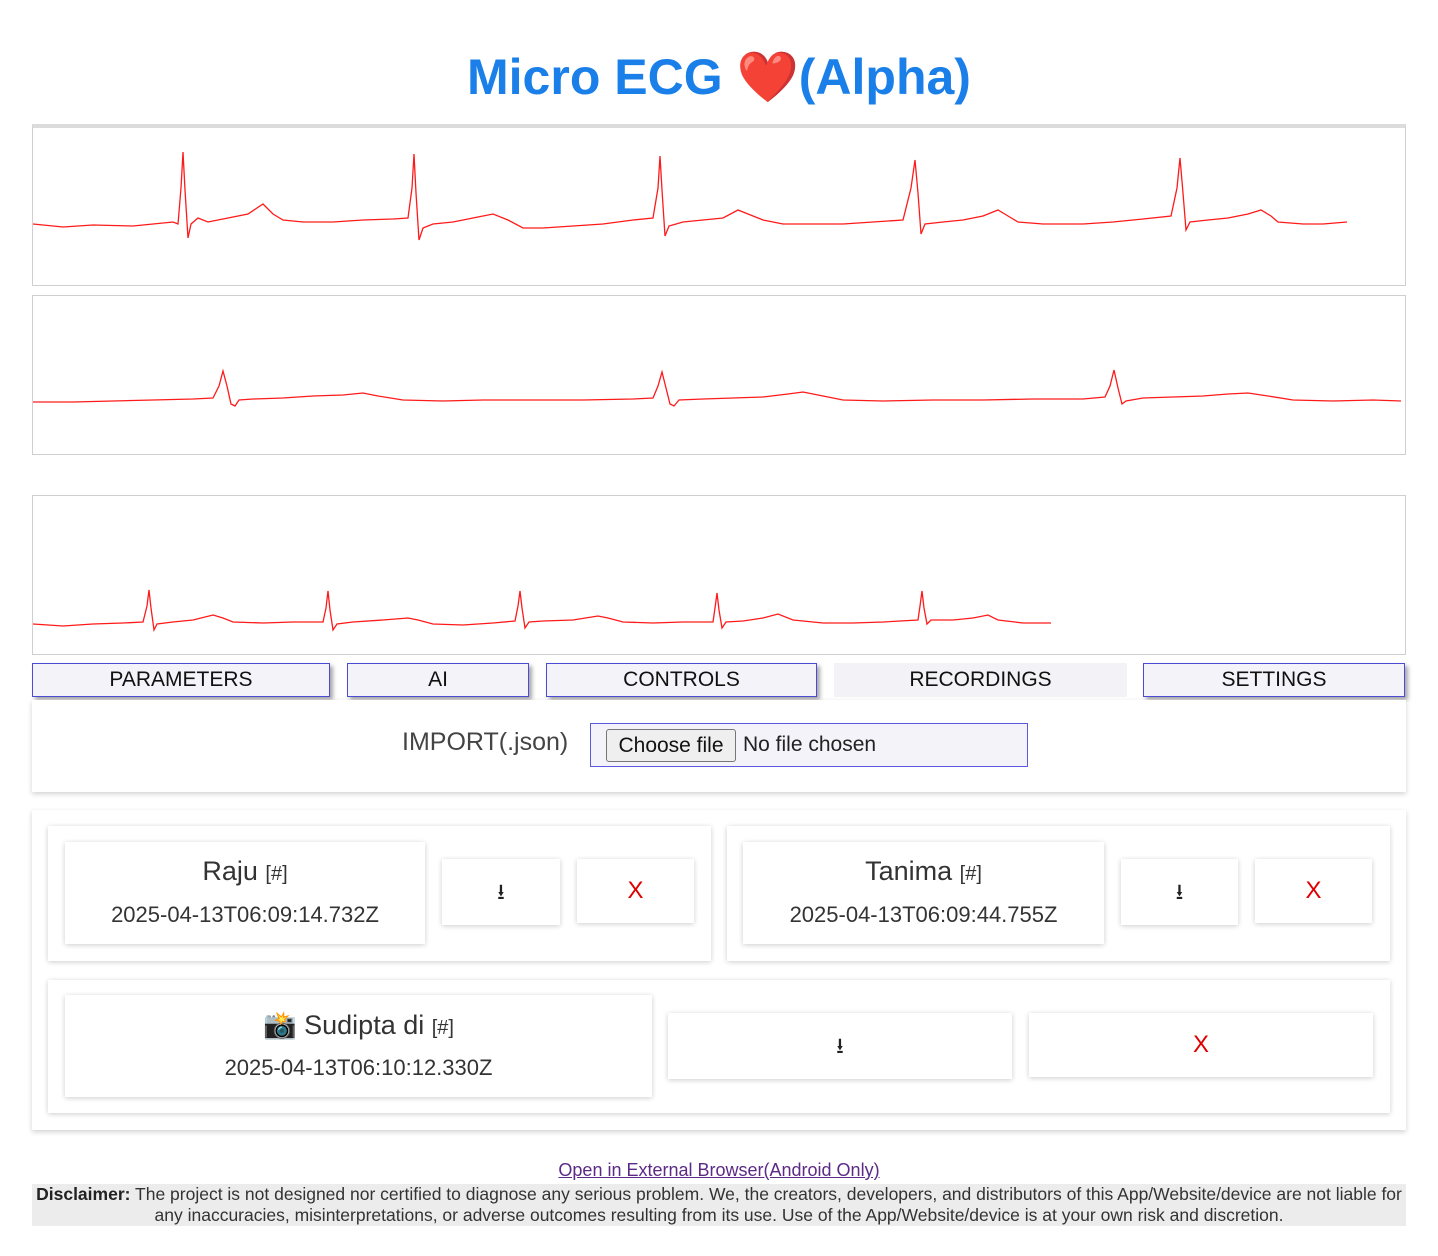 This screenshot has width=1438, height=1256. What do you see at coordinates (681, 680) in the screenshot?
I see `tab-controls: CONTROLS` at bounding box center [681, 680].